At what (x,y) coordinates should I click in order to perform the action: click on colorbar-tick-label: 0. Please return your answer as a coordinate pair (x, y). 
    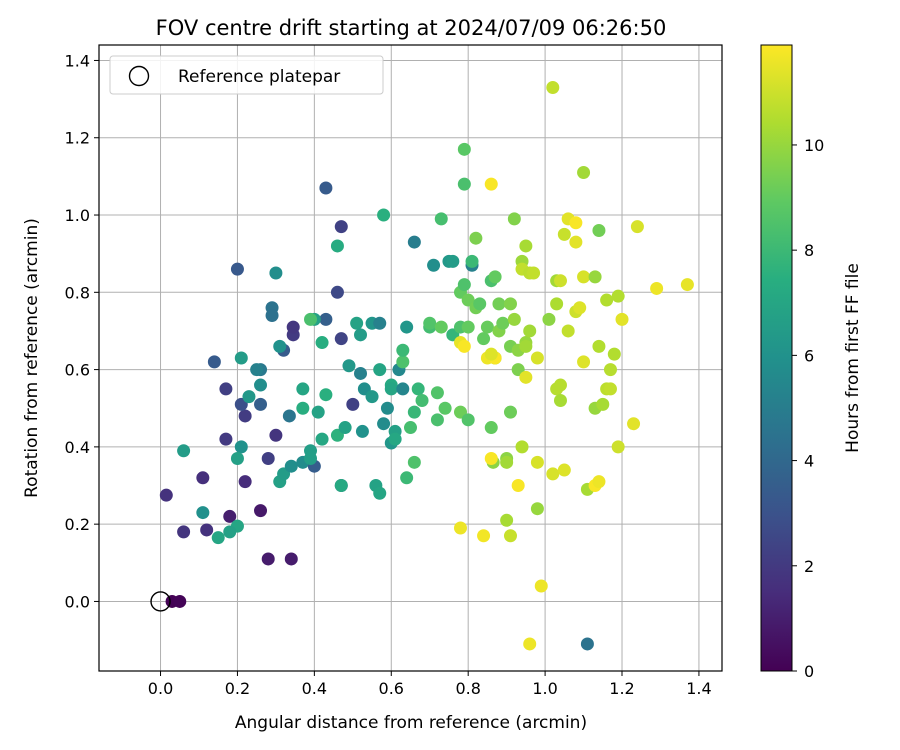
    Looking at the image, I should click on (809, 671).